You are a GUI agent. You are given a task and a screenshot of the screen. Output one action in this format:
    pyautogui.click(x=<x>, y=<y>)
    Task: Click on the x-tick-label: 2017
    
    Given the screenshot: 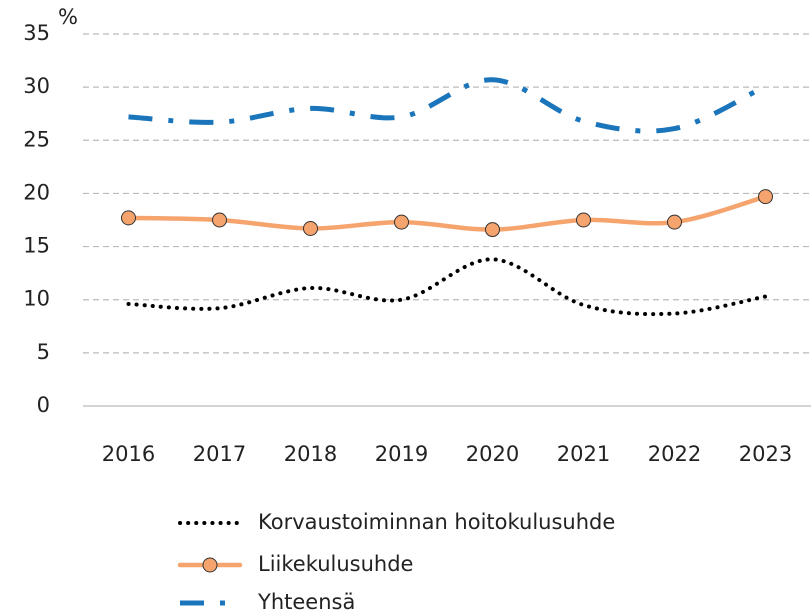 What is the action you would take?
    pyautogui.click(x=219, y=454)
    